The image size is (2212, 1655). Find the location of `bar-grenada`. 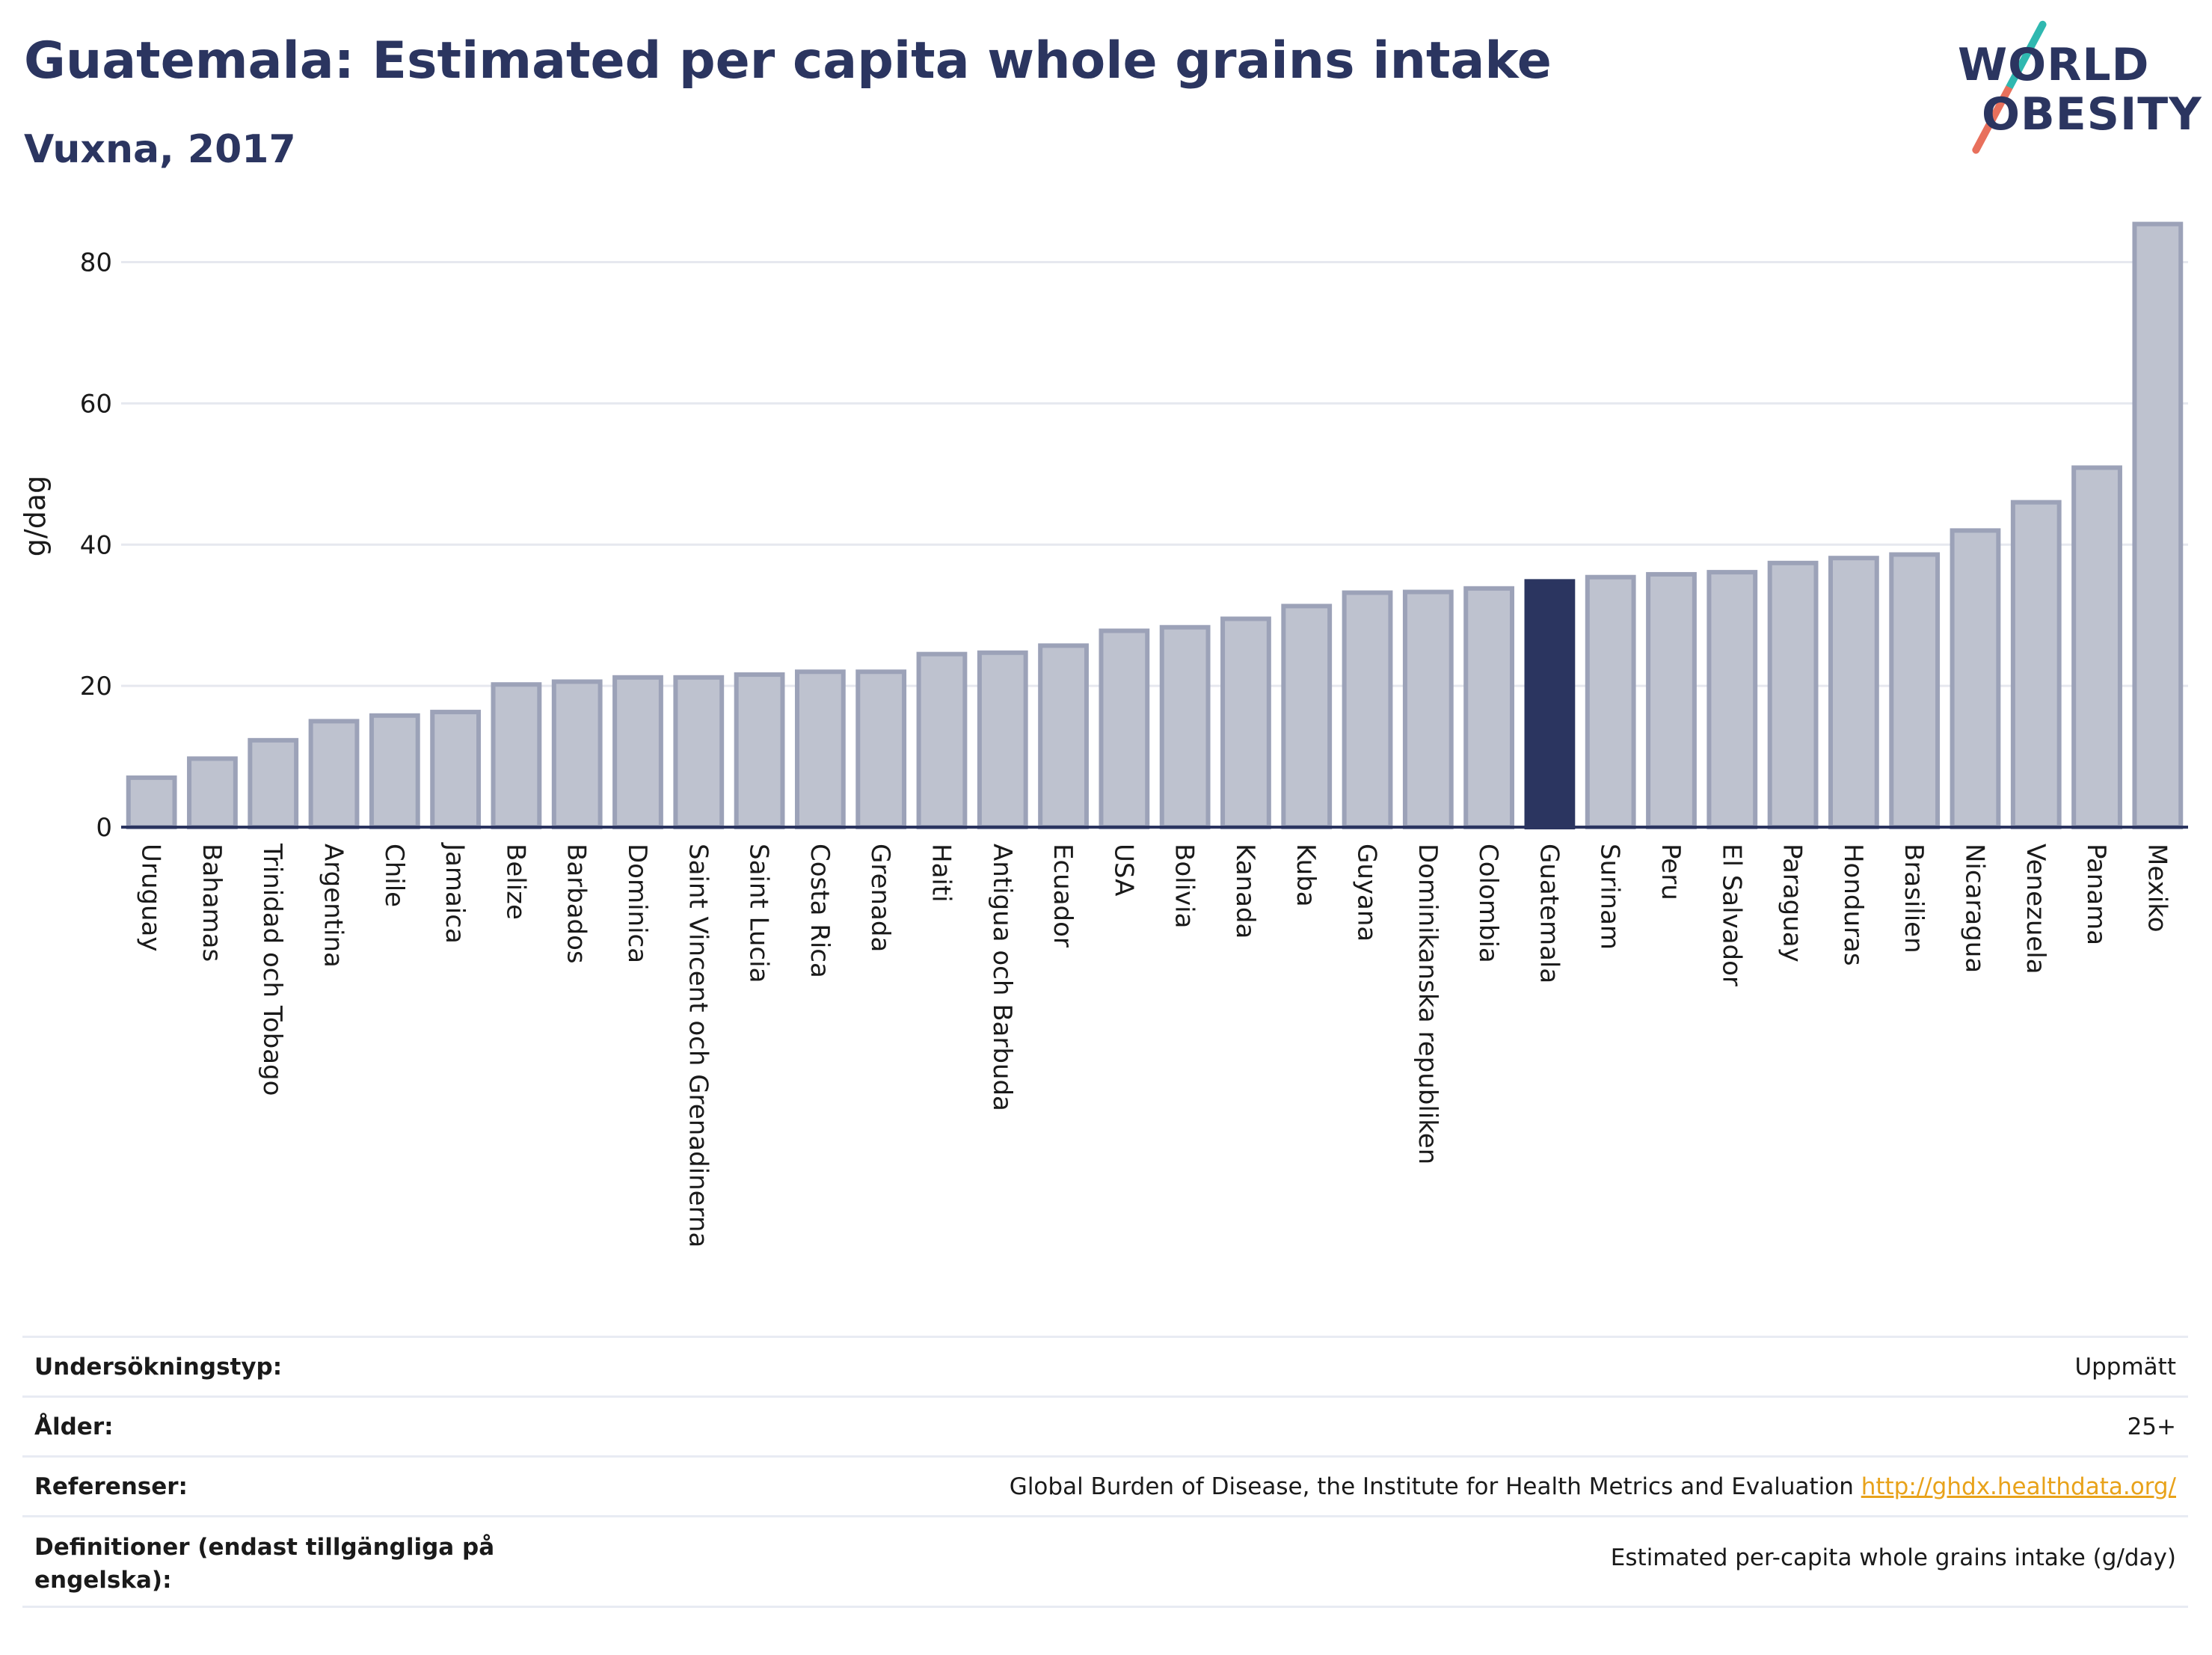

bar-grenada is located at coordinates (881, 749).